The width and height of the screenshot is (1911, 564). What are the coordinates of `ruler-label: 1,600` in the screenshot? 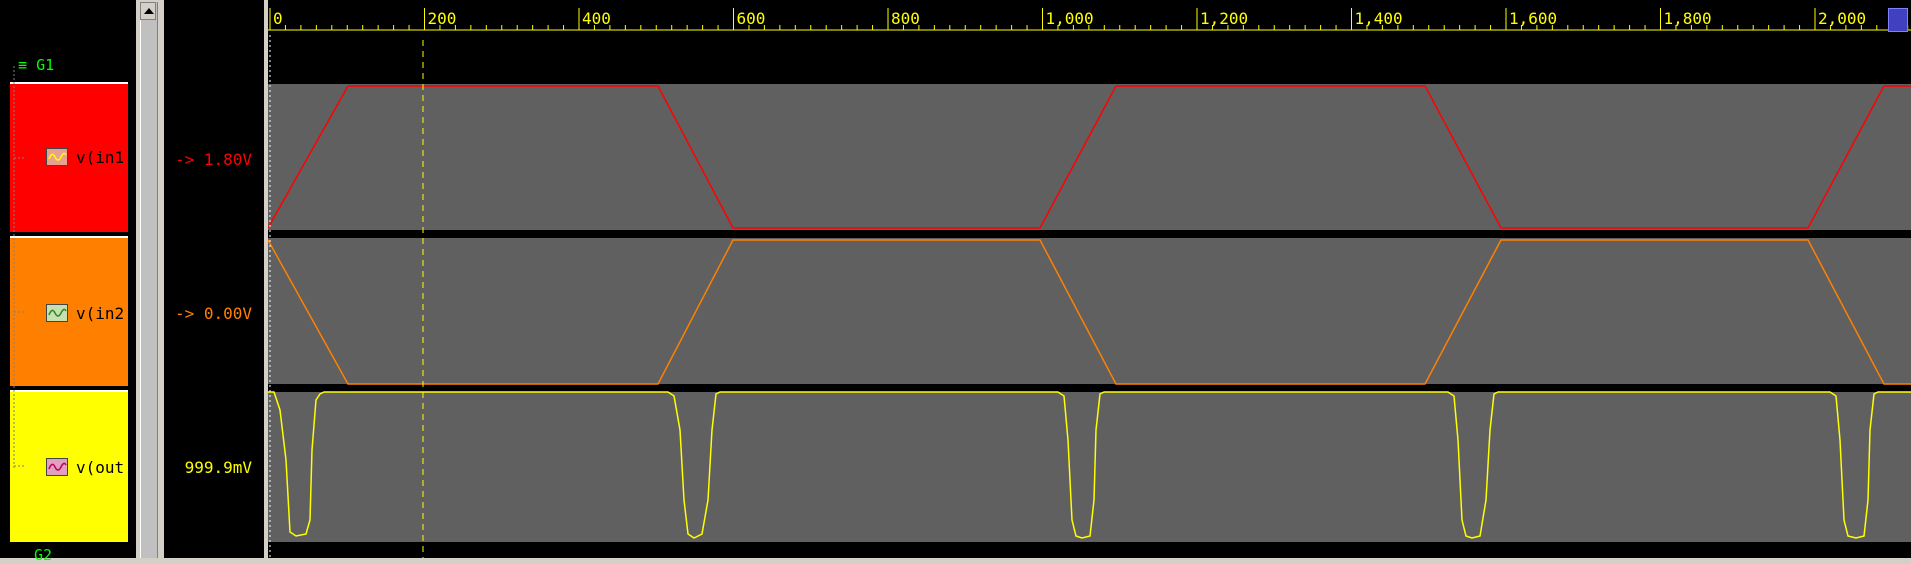 It's located at (1533, 18).